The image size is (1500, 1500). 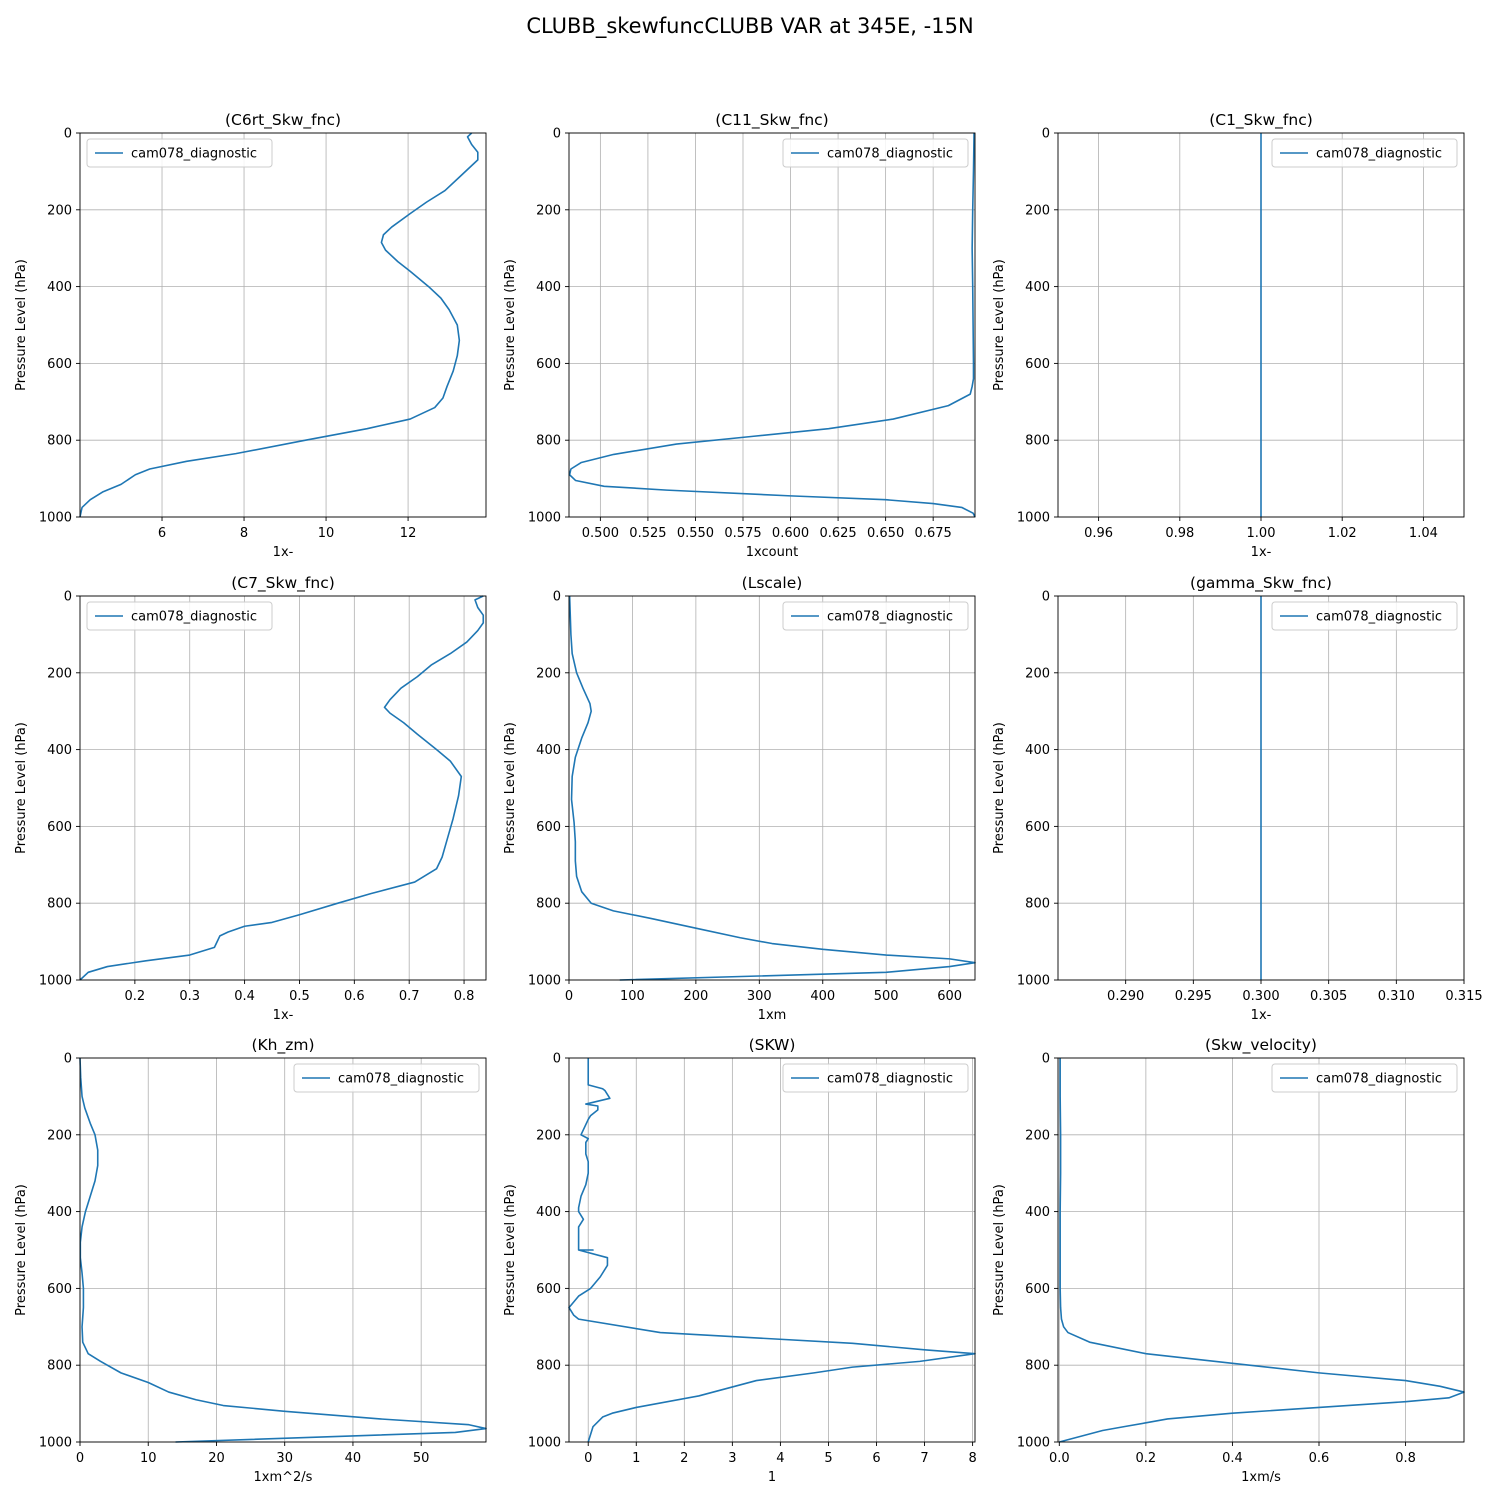 I want to click on x-tick-label: 0.7, so click(x=409, y=996).